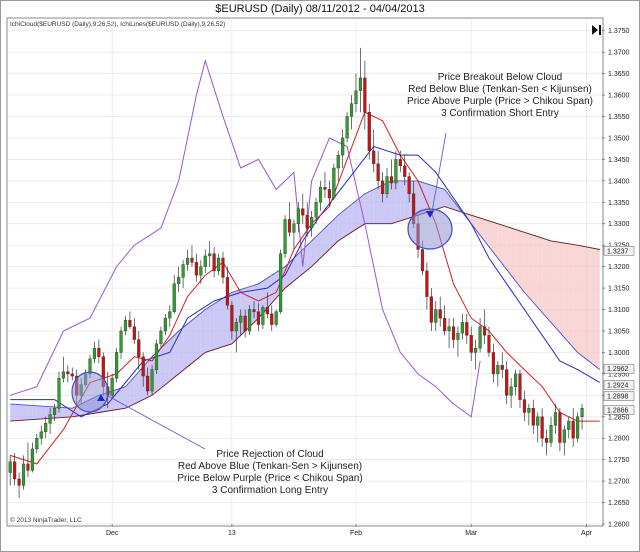  What do you see at coordinates (500, 113) in the screenshot?
I see `short-annotation-line-4: 3 Confirmation Short Entry` at bounding box center [500, 113].